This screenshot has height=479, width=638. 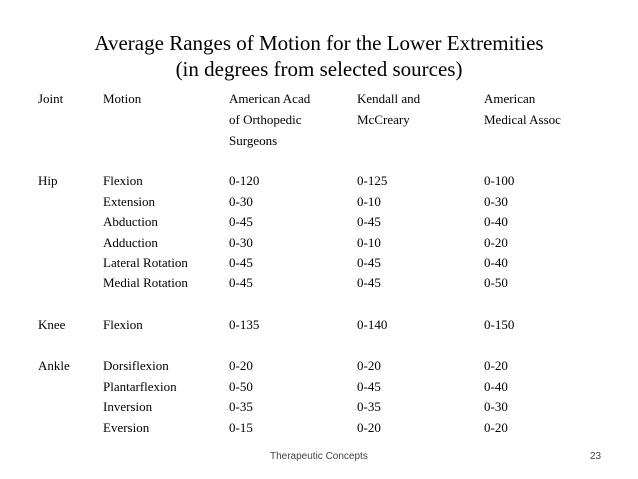 I want to click on aaos-value: 0-15, so click(x=241, y=427).